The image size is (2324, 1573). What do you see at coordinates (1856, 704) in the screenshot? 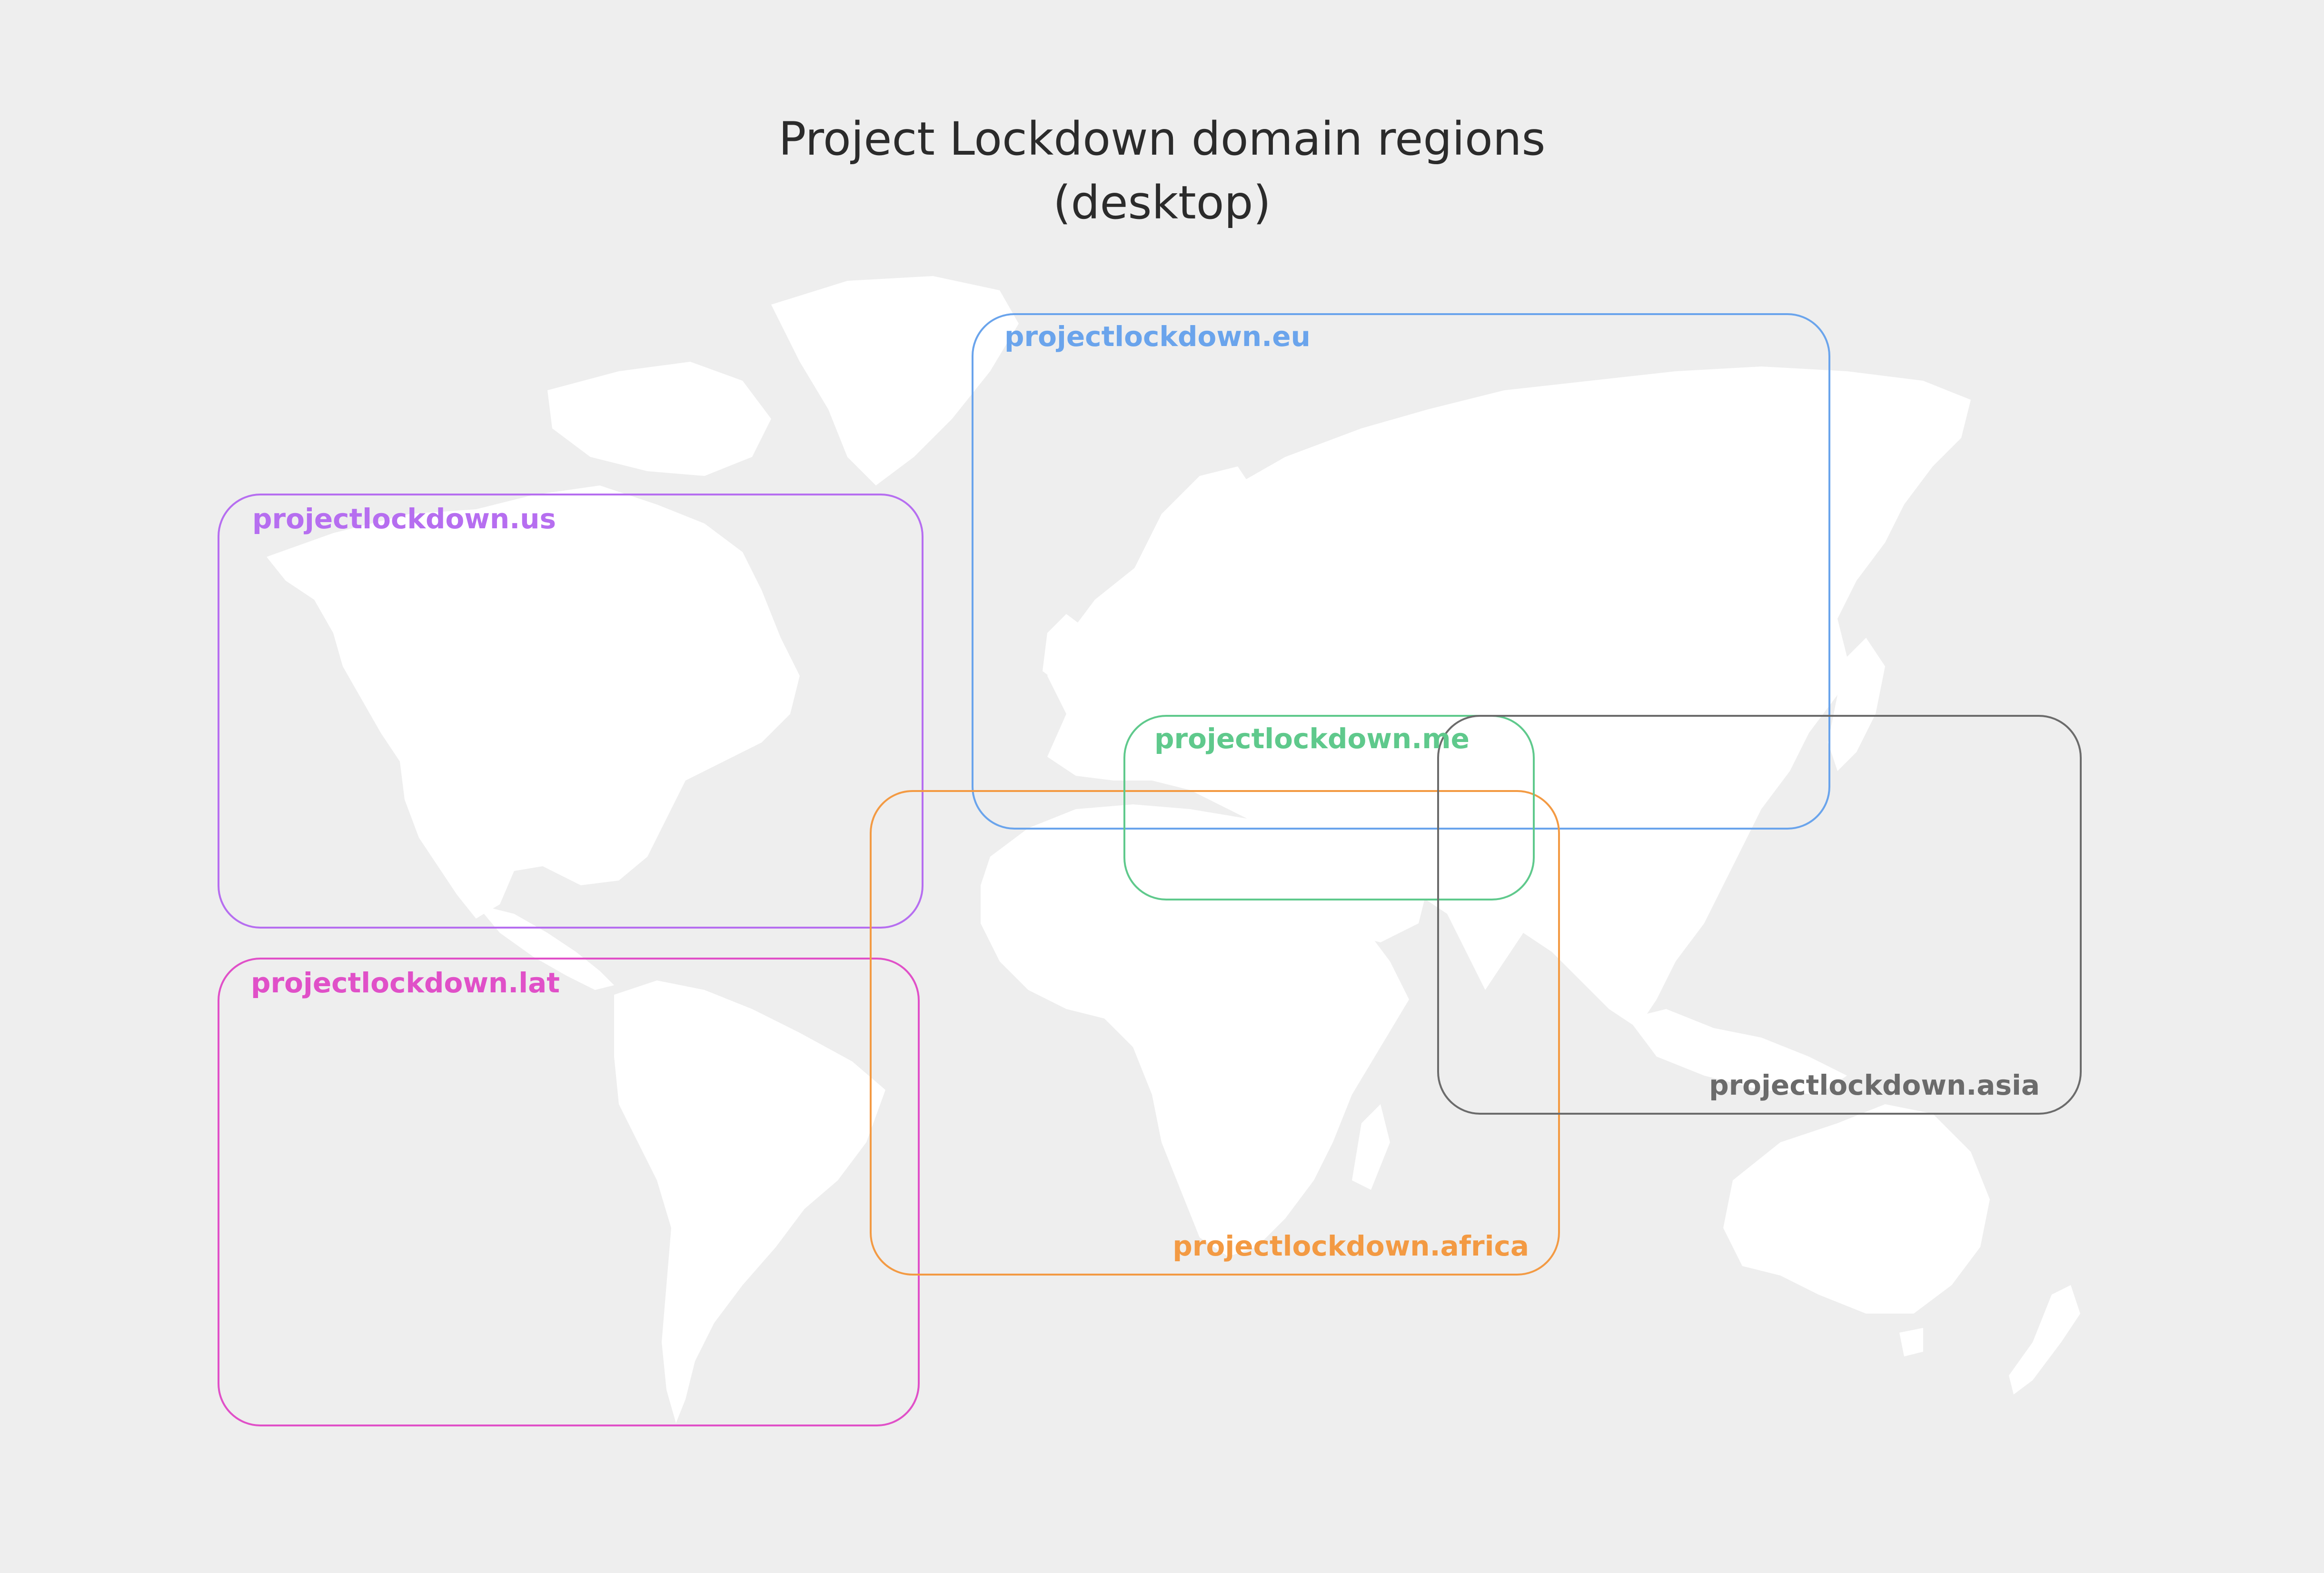
I see `land-japan` at bounding box center [1856, 704].